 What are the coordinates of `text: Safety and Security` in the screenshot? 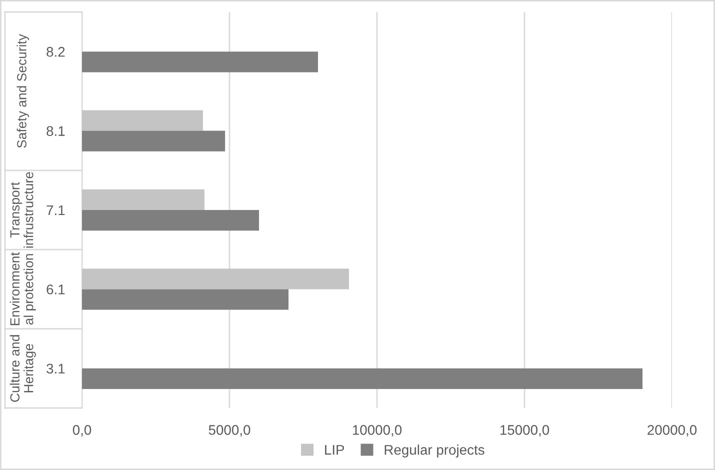 It's located at (23, 91).